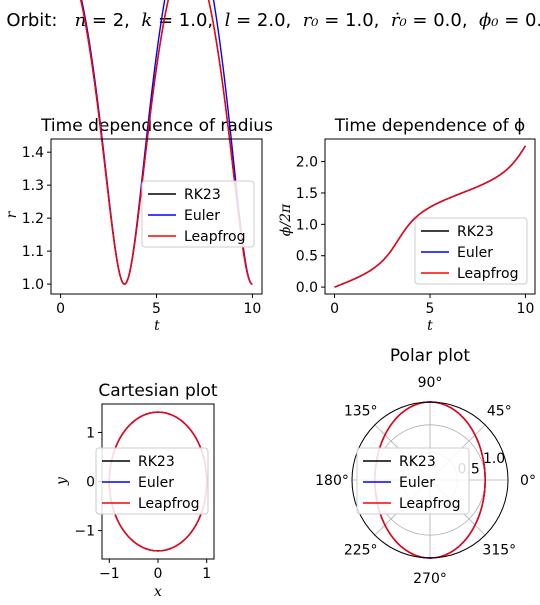  What do you see at coordinates (156, 126) in the screenshot?
I see `radius-plot-title: Time dependence of radius` at bounding box center [156, 126].